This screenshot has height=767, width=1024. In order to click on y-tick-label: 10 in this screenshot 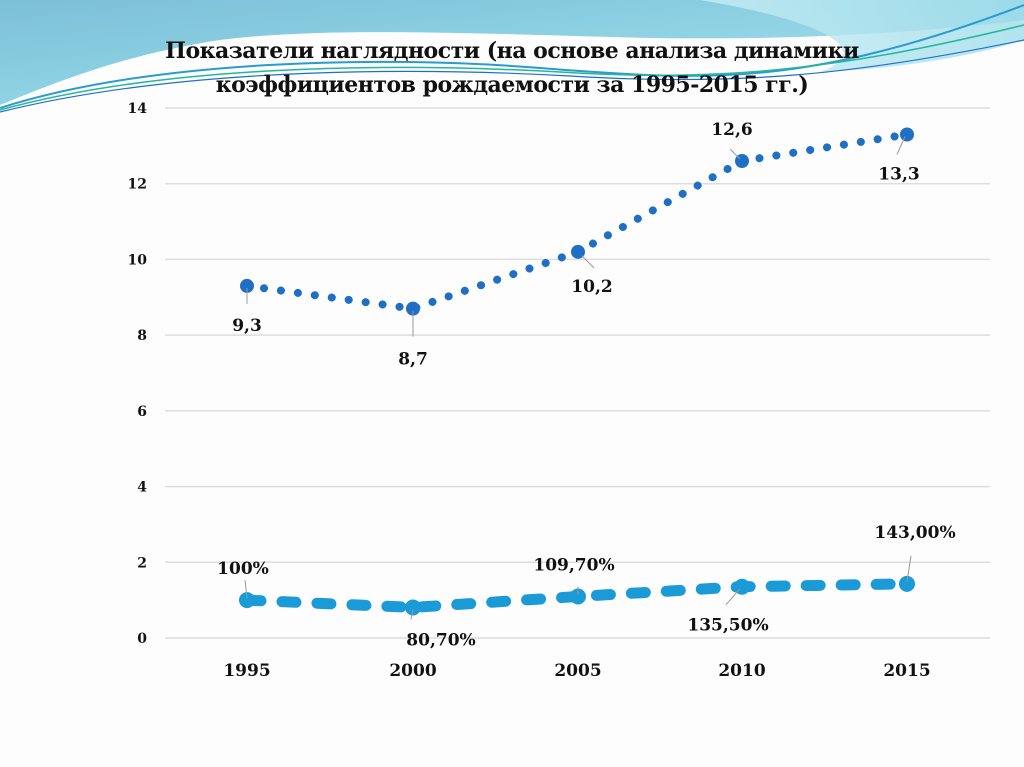, I will do `click(138, 260)`.